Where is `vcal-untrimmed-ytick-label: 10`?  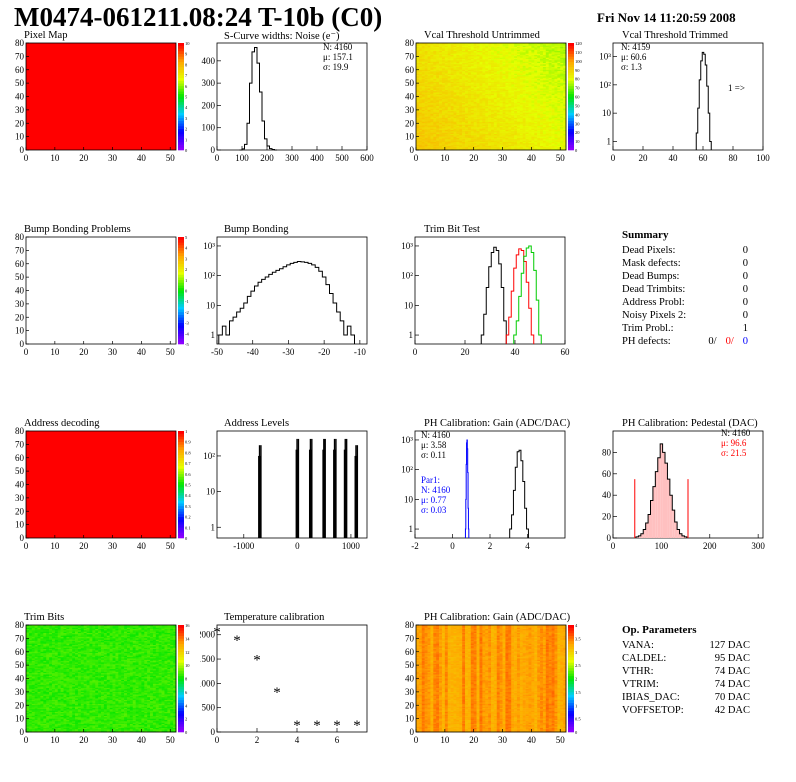 vcal-untrimmed-ytick-label: 10 is located at coordinates (410, 137).